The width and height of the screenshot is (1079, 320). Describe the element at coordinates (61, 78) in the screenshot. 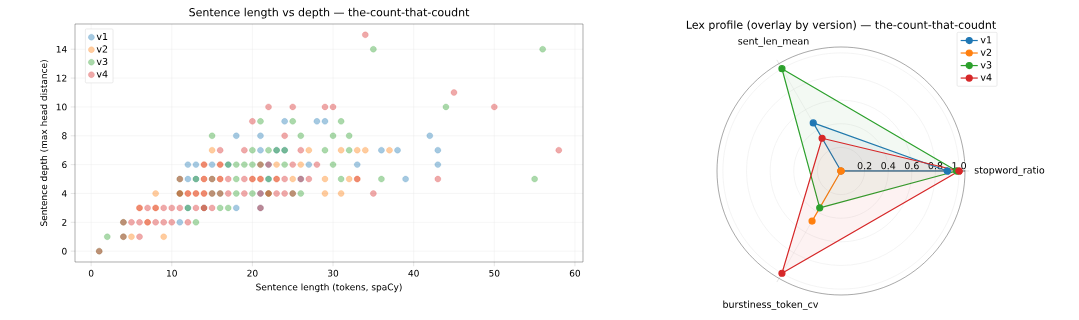

I see `y-tick-label: 12` at that location.